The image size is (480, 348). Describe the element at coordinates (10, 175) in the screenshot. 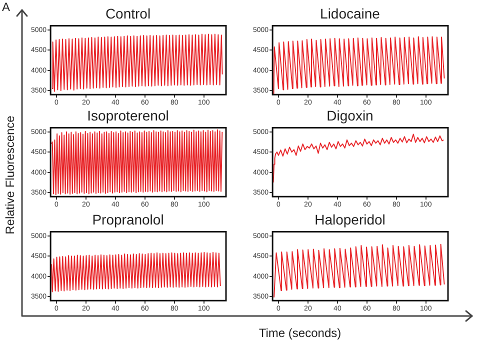

I see `y-axis-title: Relative Fluorescence` at that location.